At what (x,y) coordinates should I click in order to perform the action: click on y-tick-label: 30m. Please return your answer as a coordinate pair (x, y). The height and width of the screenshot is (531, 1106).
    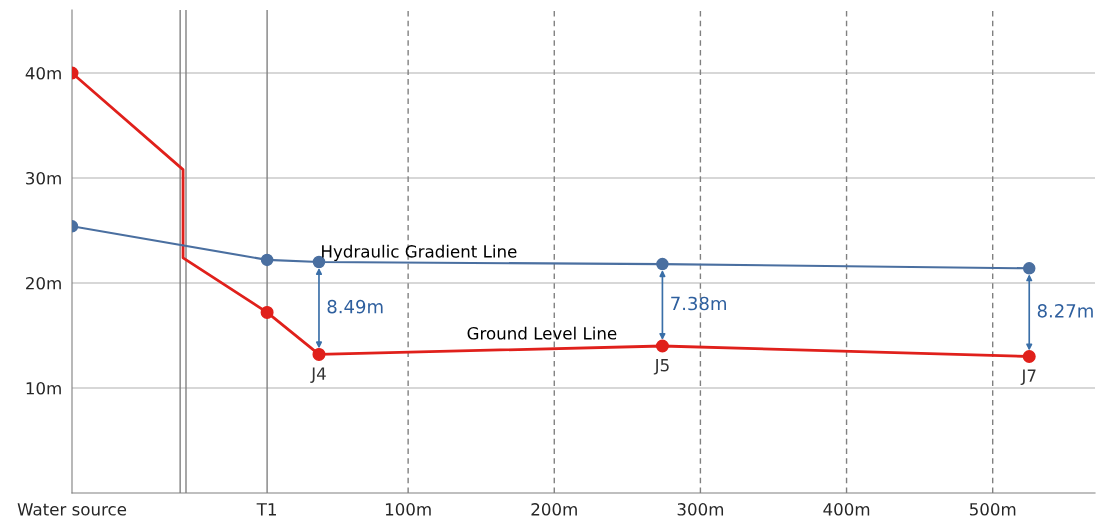
    Looking at the image, I should click on (43, 178).